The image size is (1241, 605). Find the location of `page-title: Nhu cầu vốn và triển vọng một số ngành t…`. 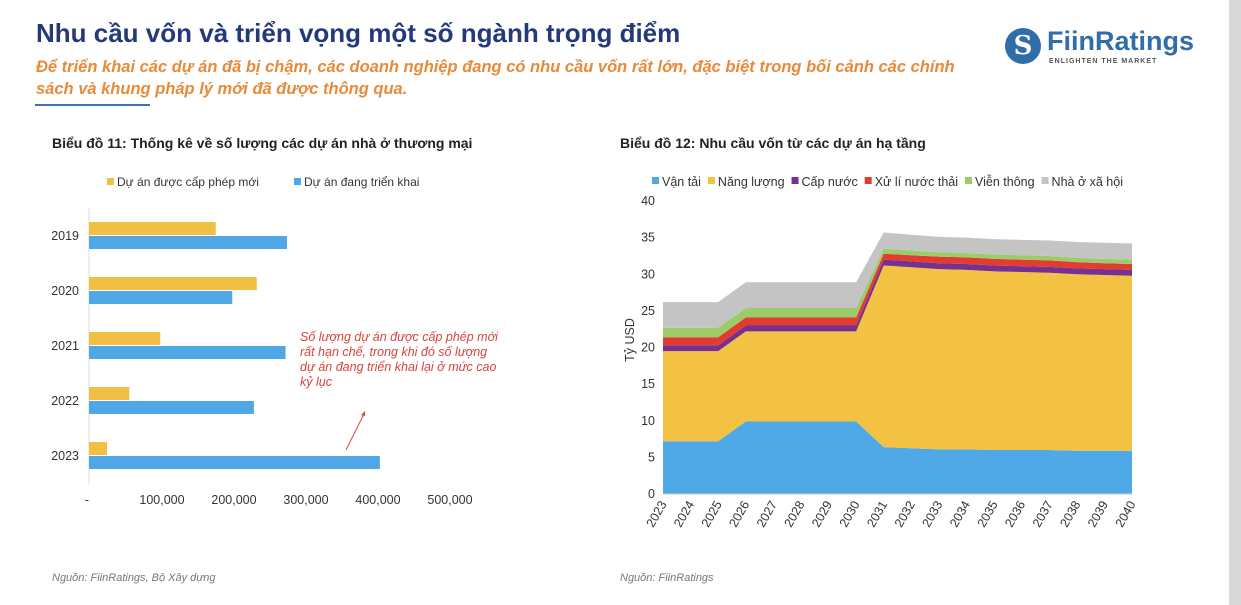

page-title: Nhu cầu vốn và triển vọng một số ngành t… is located at coordinates (358, 33).